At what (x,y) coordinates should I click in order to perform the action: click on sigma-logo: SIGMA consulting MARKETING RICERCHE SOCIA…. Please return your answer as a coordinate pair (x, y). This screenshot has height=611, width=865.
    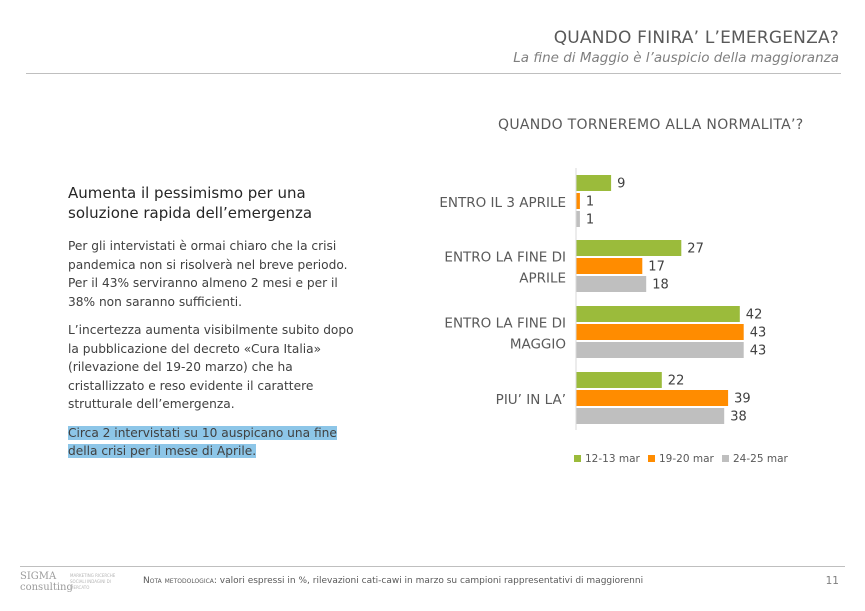
    Looking at the image, I should click on (70, 583).